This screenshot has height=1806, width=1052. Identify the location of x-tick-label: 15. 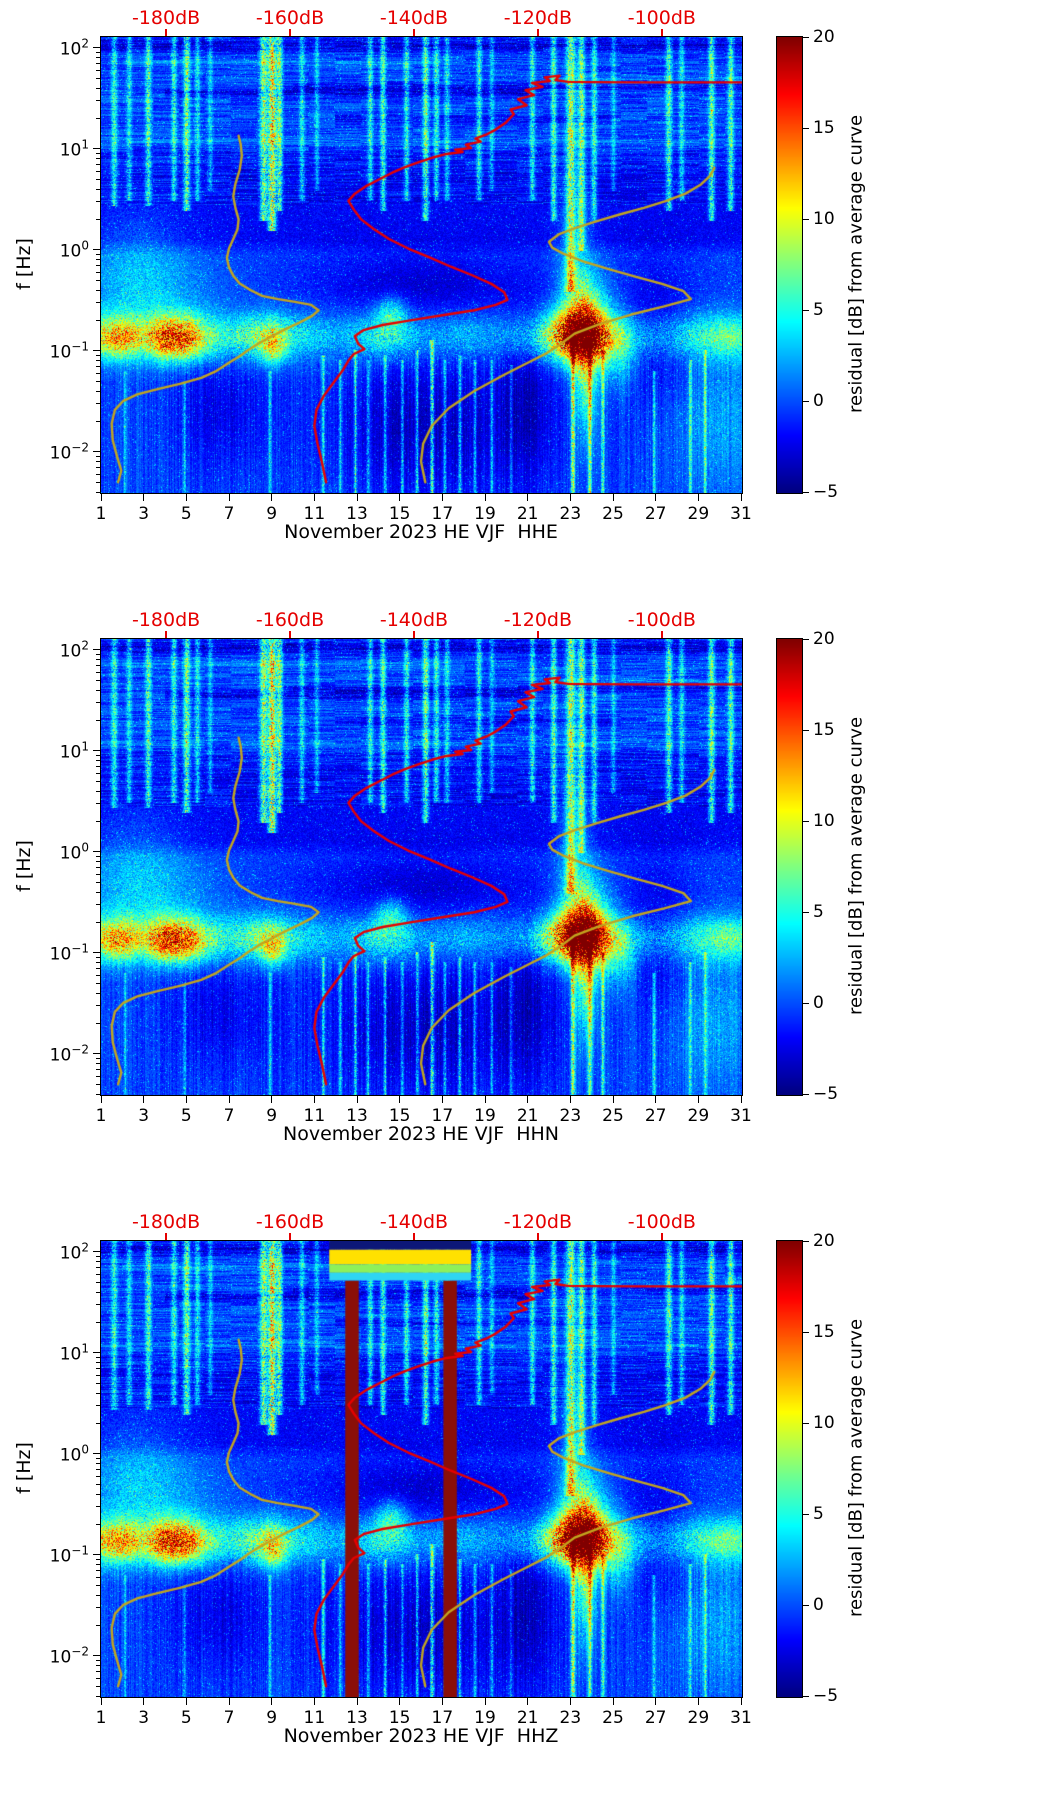
(399, 514).